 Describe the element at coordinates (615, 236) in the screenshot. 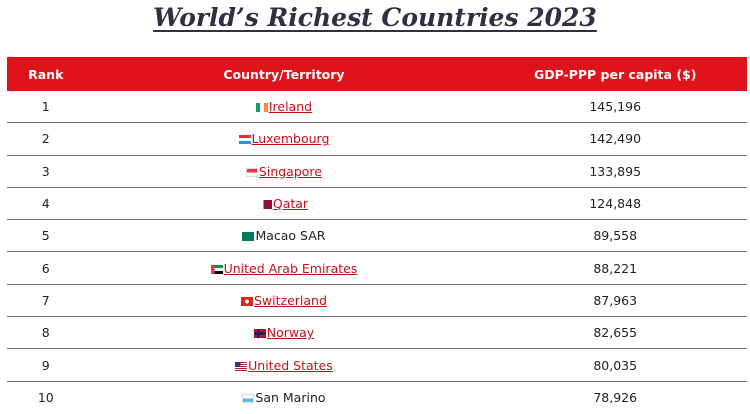

I see `gdp-cell: 89,558` at that location.